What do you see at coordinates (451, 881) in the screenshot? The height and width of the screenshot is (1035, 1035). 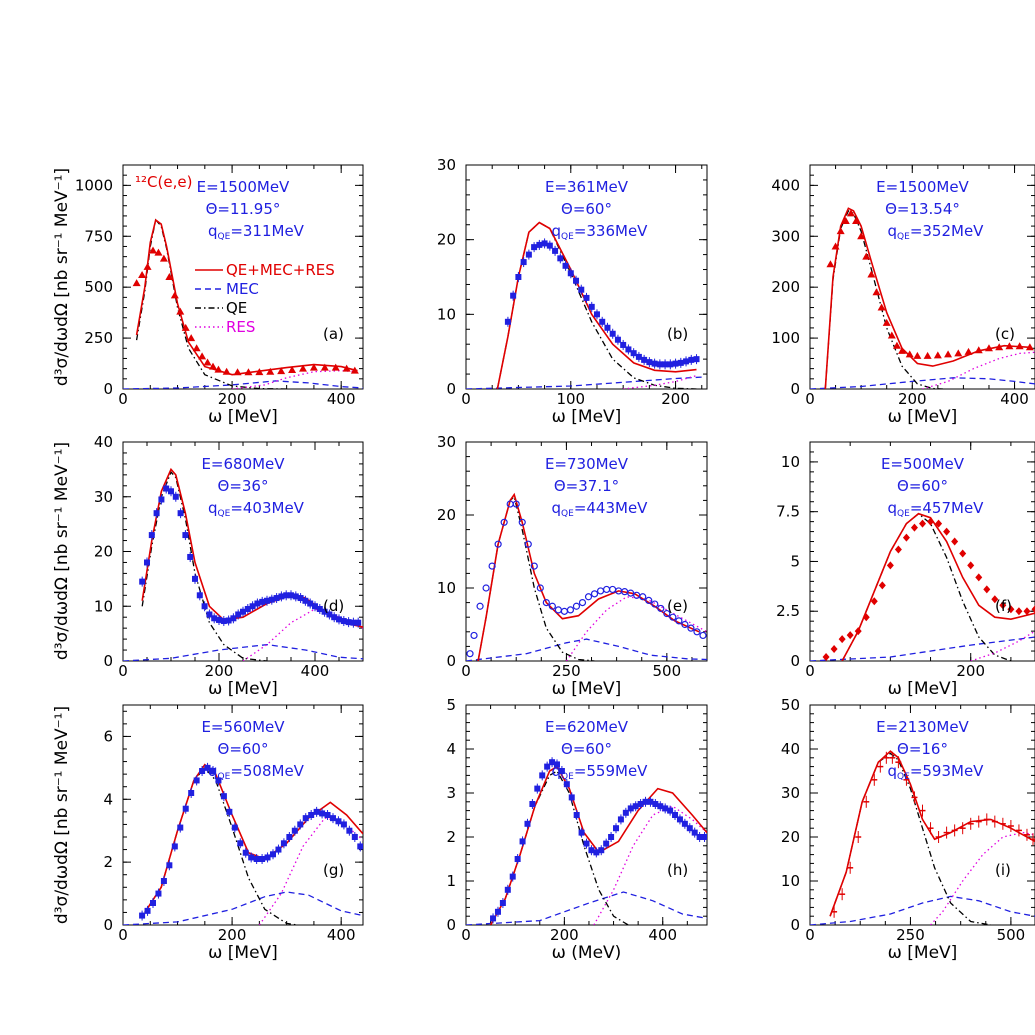 I see `y-tick-label: 1` at bounding box center [451, 881].